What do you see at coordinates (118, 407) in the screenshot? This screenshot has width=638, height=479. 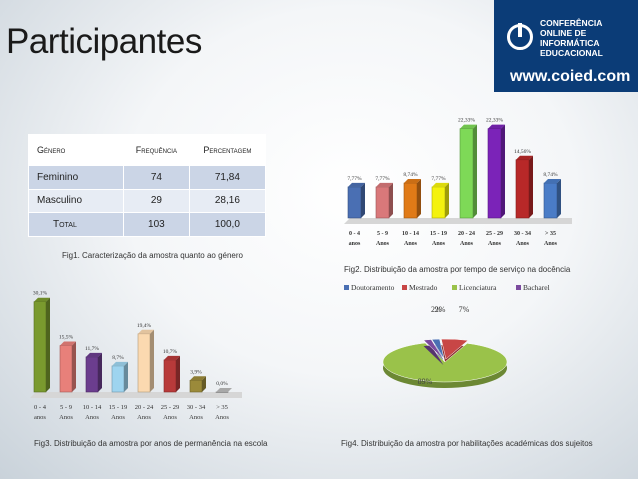 I see `tick-label: 15 - 19` at bounding box center [118, 407].